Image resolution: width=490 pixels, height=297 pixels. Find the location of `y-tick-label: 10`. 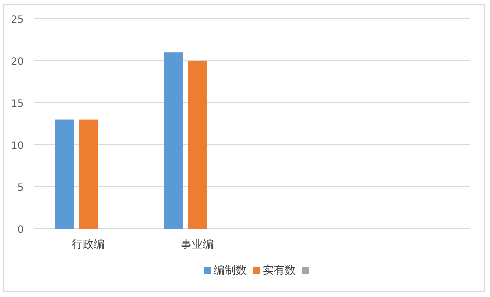

y-tick-label: 10 is located at coordinates (17, 146).